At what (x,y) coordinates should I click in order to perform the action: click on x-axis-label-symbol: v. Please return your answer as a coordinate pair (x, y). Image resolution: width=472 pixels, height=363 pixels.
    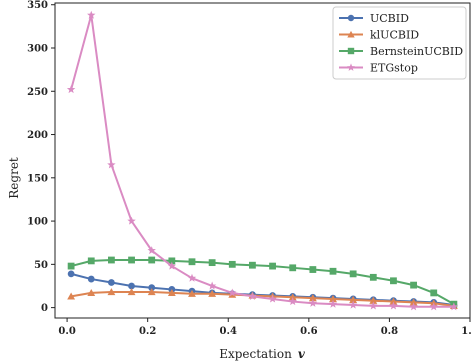
    Looking at the image, I should click on (302, 354).